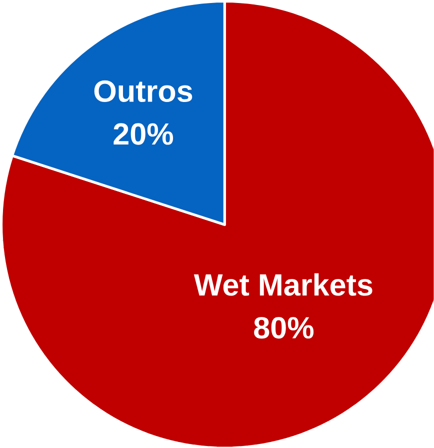 Image resolution: width=434 pixels, height=448 pixels. What do you see at coordinates (284, 327) in the screenshot?
I see `data-label: 80%` at bounding box center [284, 327].